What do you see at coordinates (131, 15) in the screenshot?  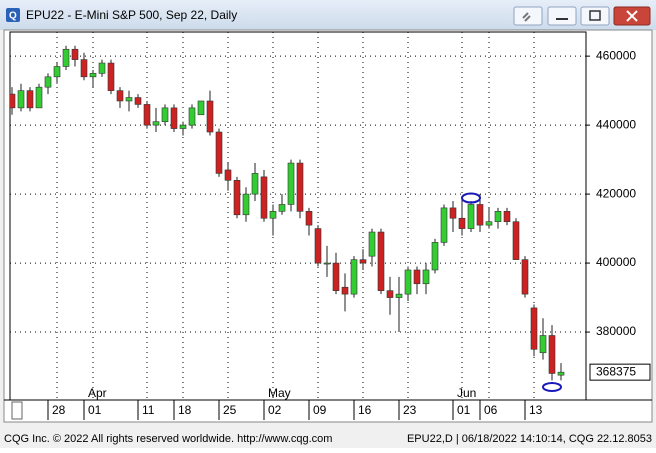 I see `window-title: EPU22 - E-Mini S&P 500, Sep 22, Daily` at bounding box center [131, 15].